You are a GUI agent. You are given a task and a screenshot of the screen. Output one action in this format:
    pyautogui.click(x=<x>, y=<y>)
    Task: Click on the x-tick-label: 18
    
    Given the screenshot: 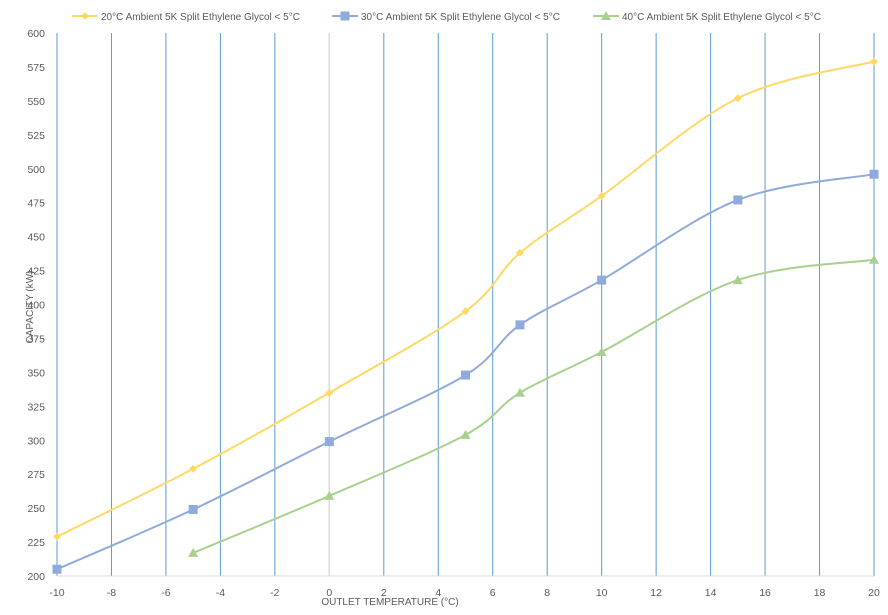 What is the action you would take?
    pyautogui.click(x=820, y=593)
    